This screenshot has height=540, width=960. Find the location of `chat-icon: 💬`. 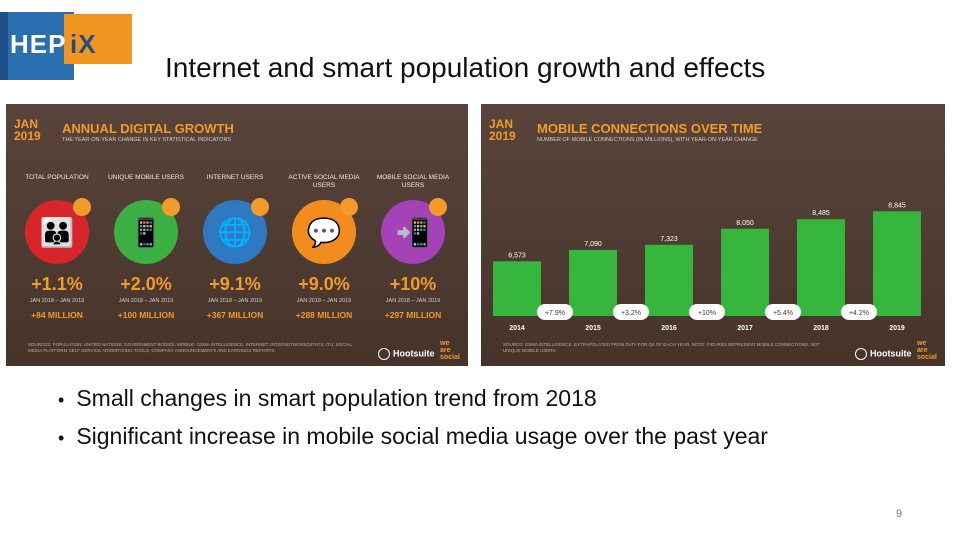

chat-icon: 💬 is located at coordinates (325, 231).